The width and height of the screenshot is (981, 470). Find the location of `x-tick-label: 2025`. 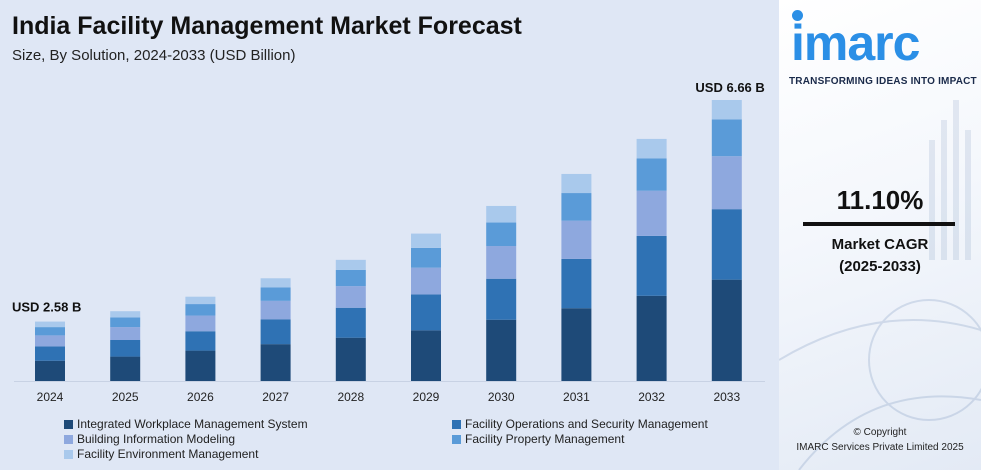

x-tick-label: 2025 is located at coordinates (125, 397).